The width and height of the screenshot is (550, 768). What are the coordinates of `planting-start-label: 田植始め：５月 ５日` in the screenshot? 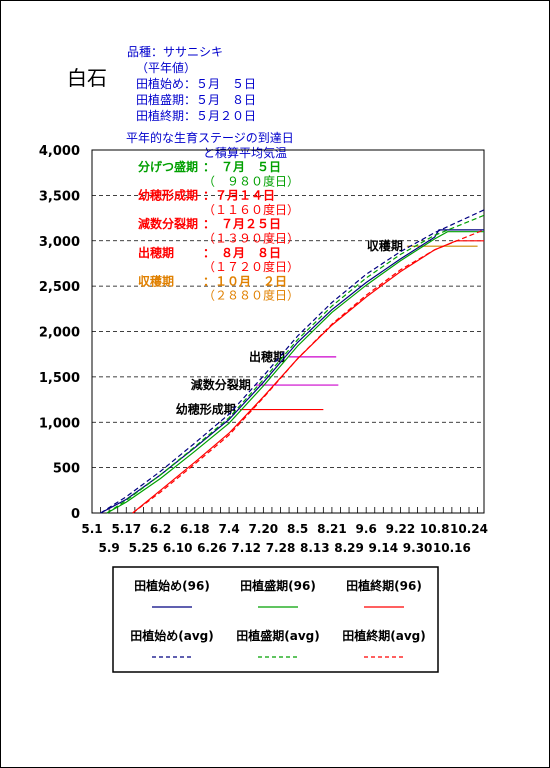 It's located at (196, 84).